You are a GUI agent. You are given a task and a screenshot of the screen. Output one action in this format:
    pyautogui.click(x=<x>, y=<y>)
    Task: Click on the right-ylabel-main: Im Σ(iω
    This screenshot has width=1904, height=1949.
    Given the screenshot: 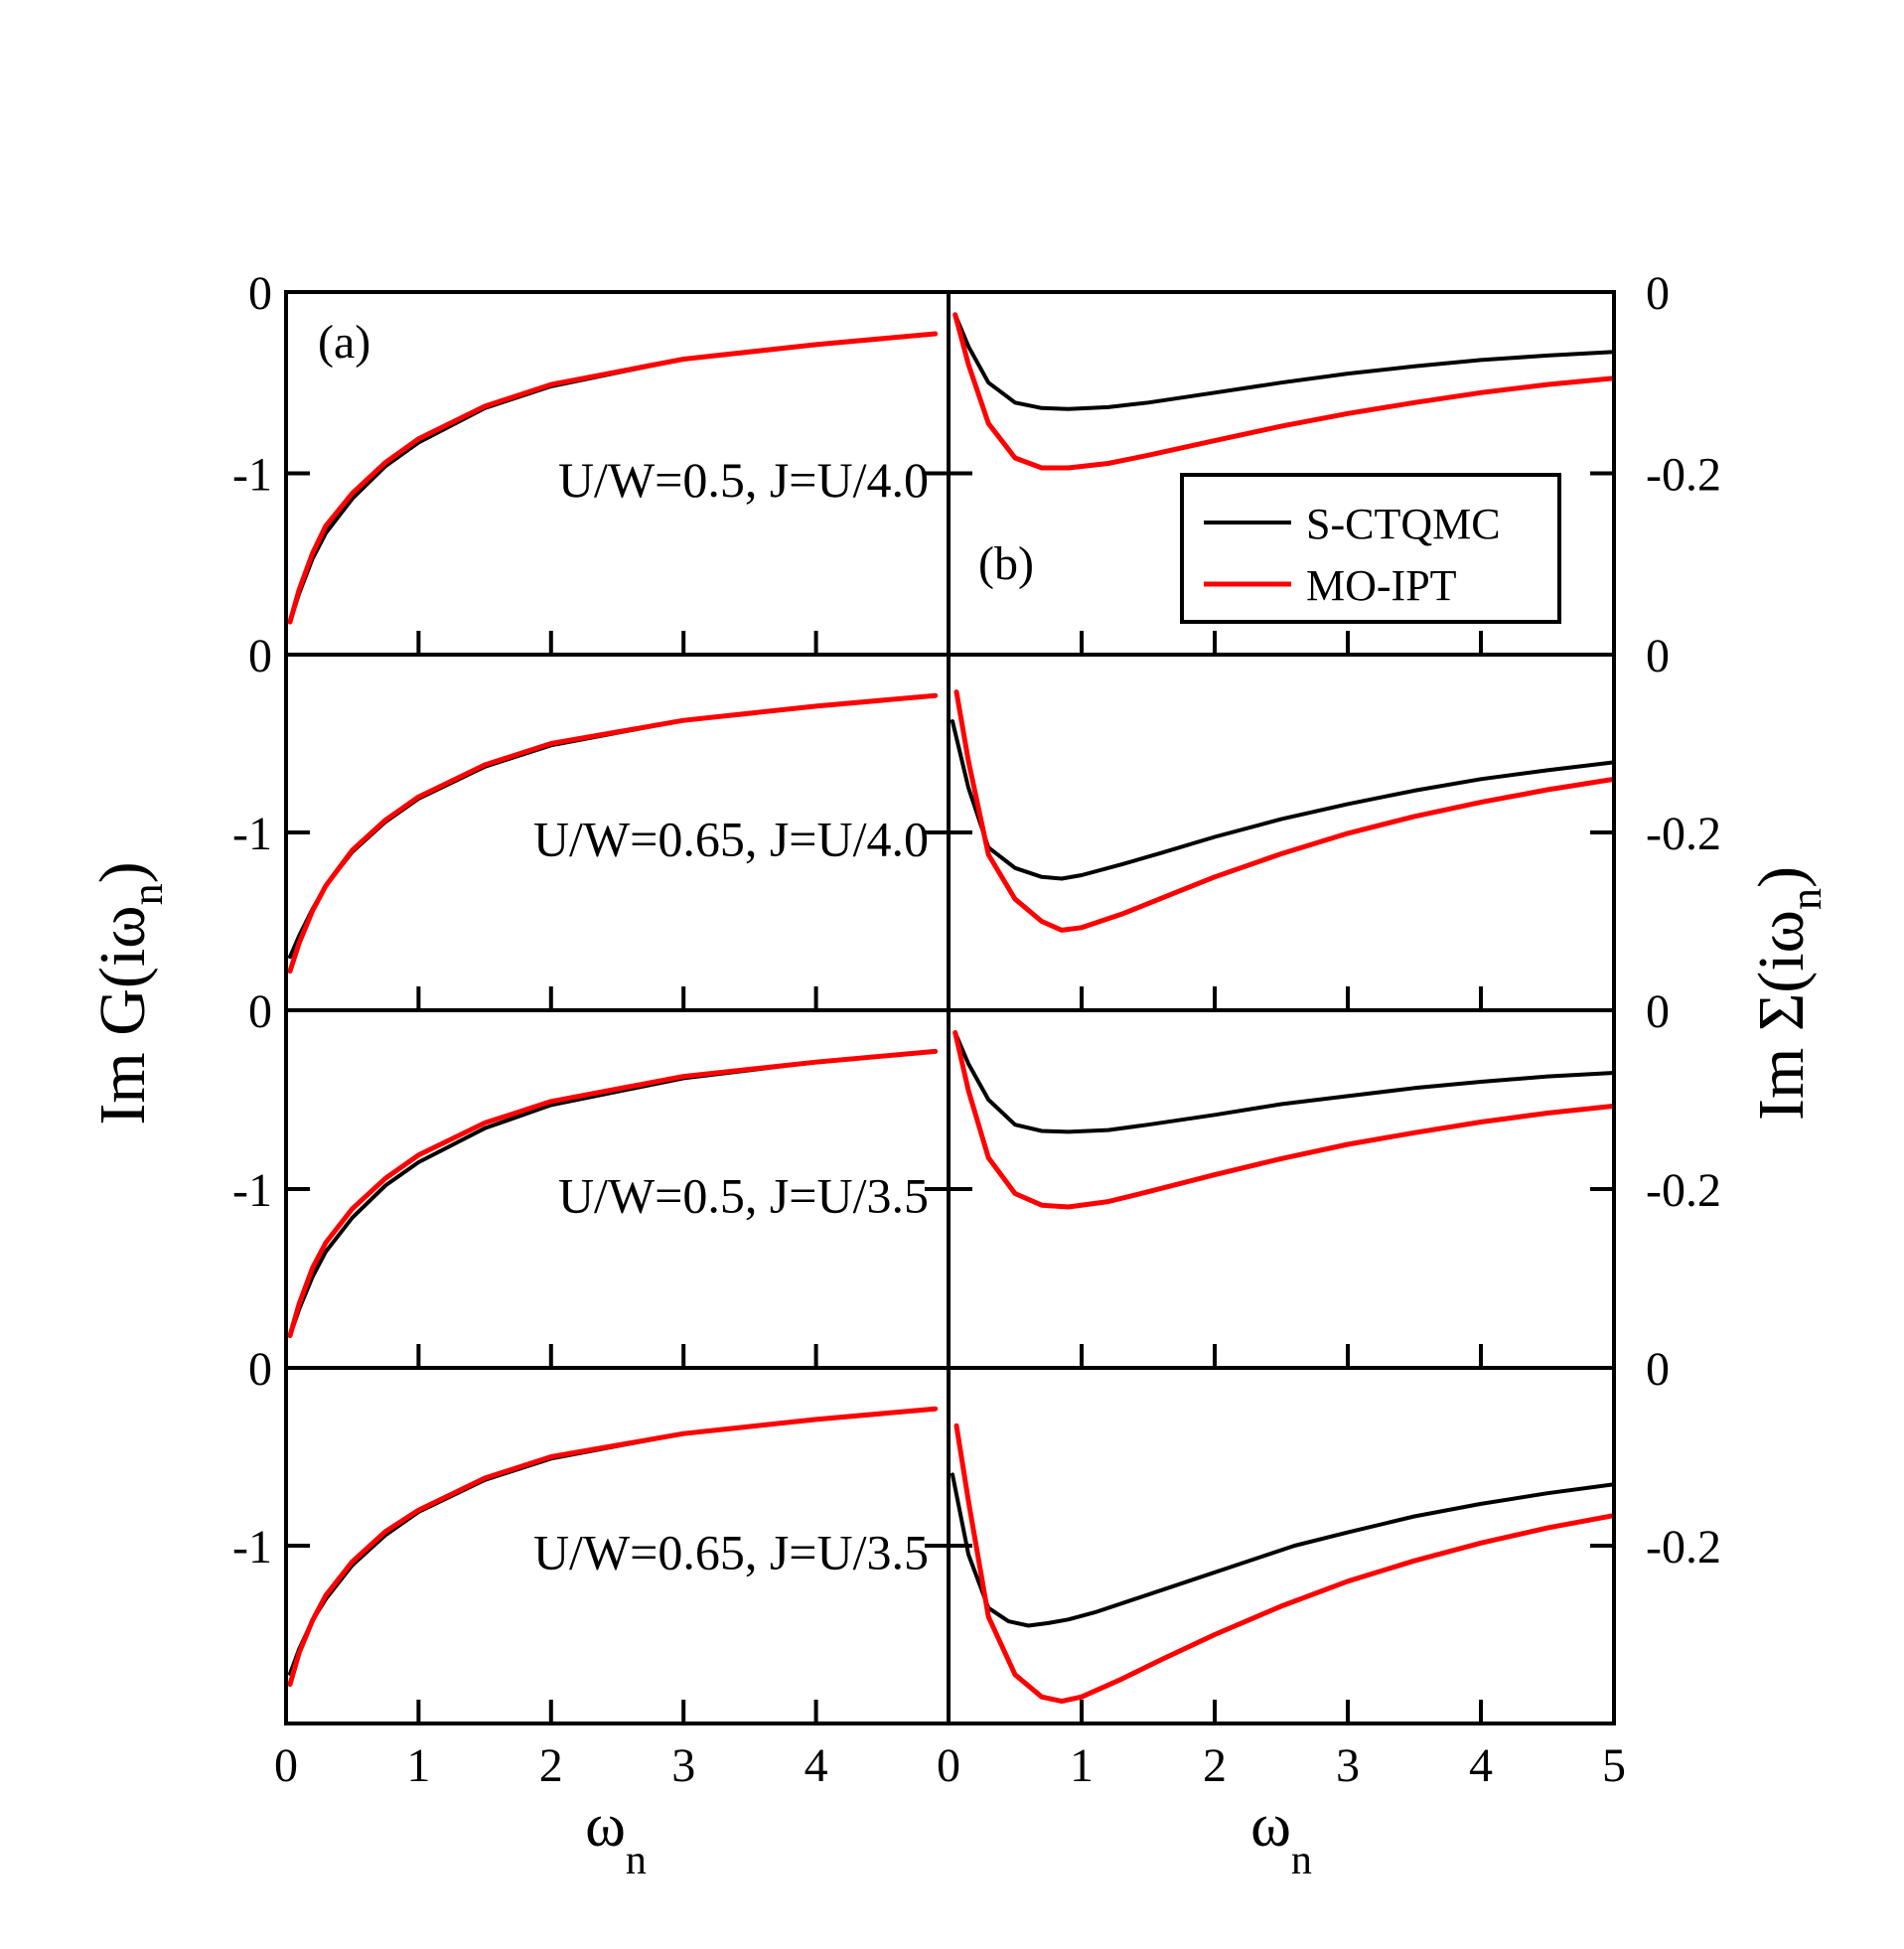 What is the action you would take?
    pyautogui.click(x=1781, y=1016)
    